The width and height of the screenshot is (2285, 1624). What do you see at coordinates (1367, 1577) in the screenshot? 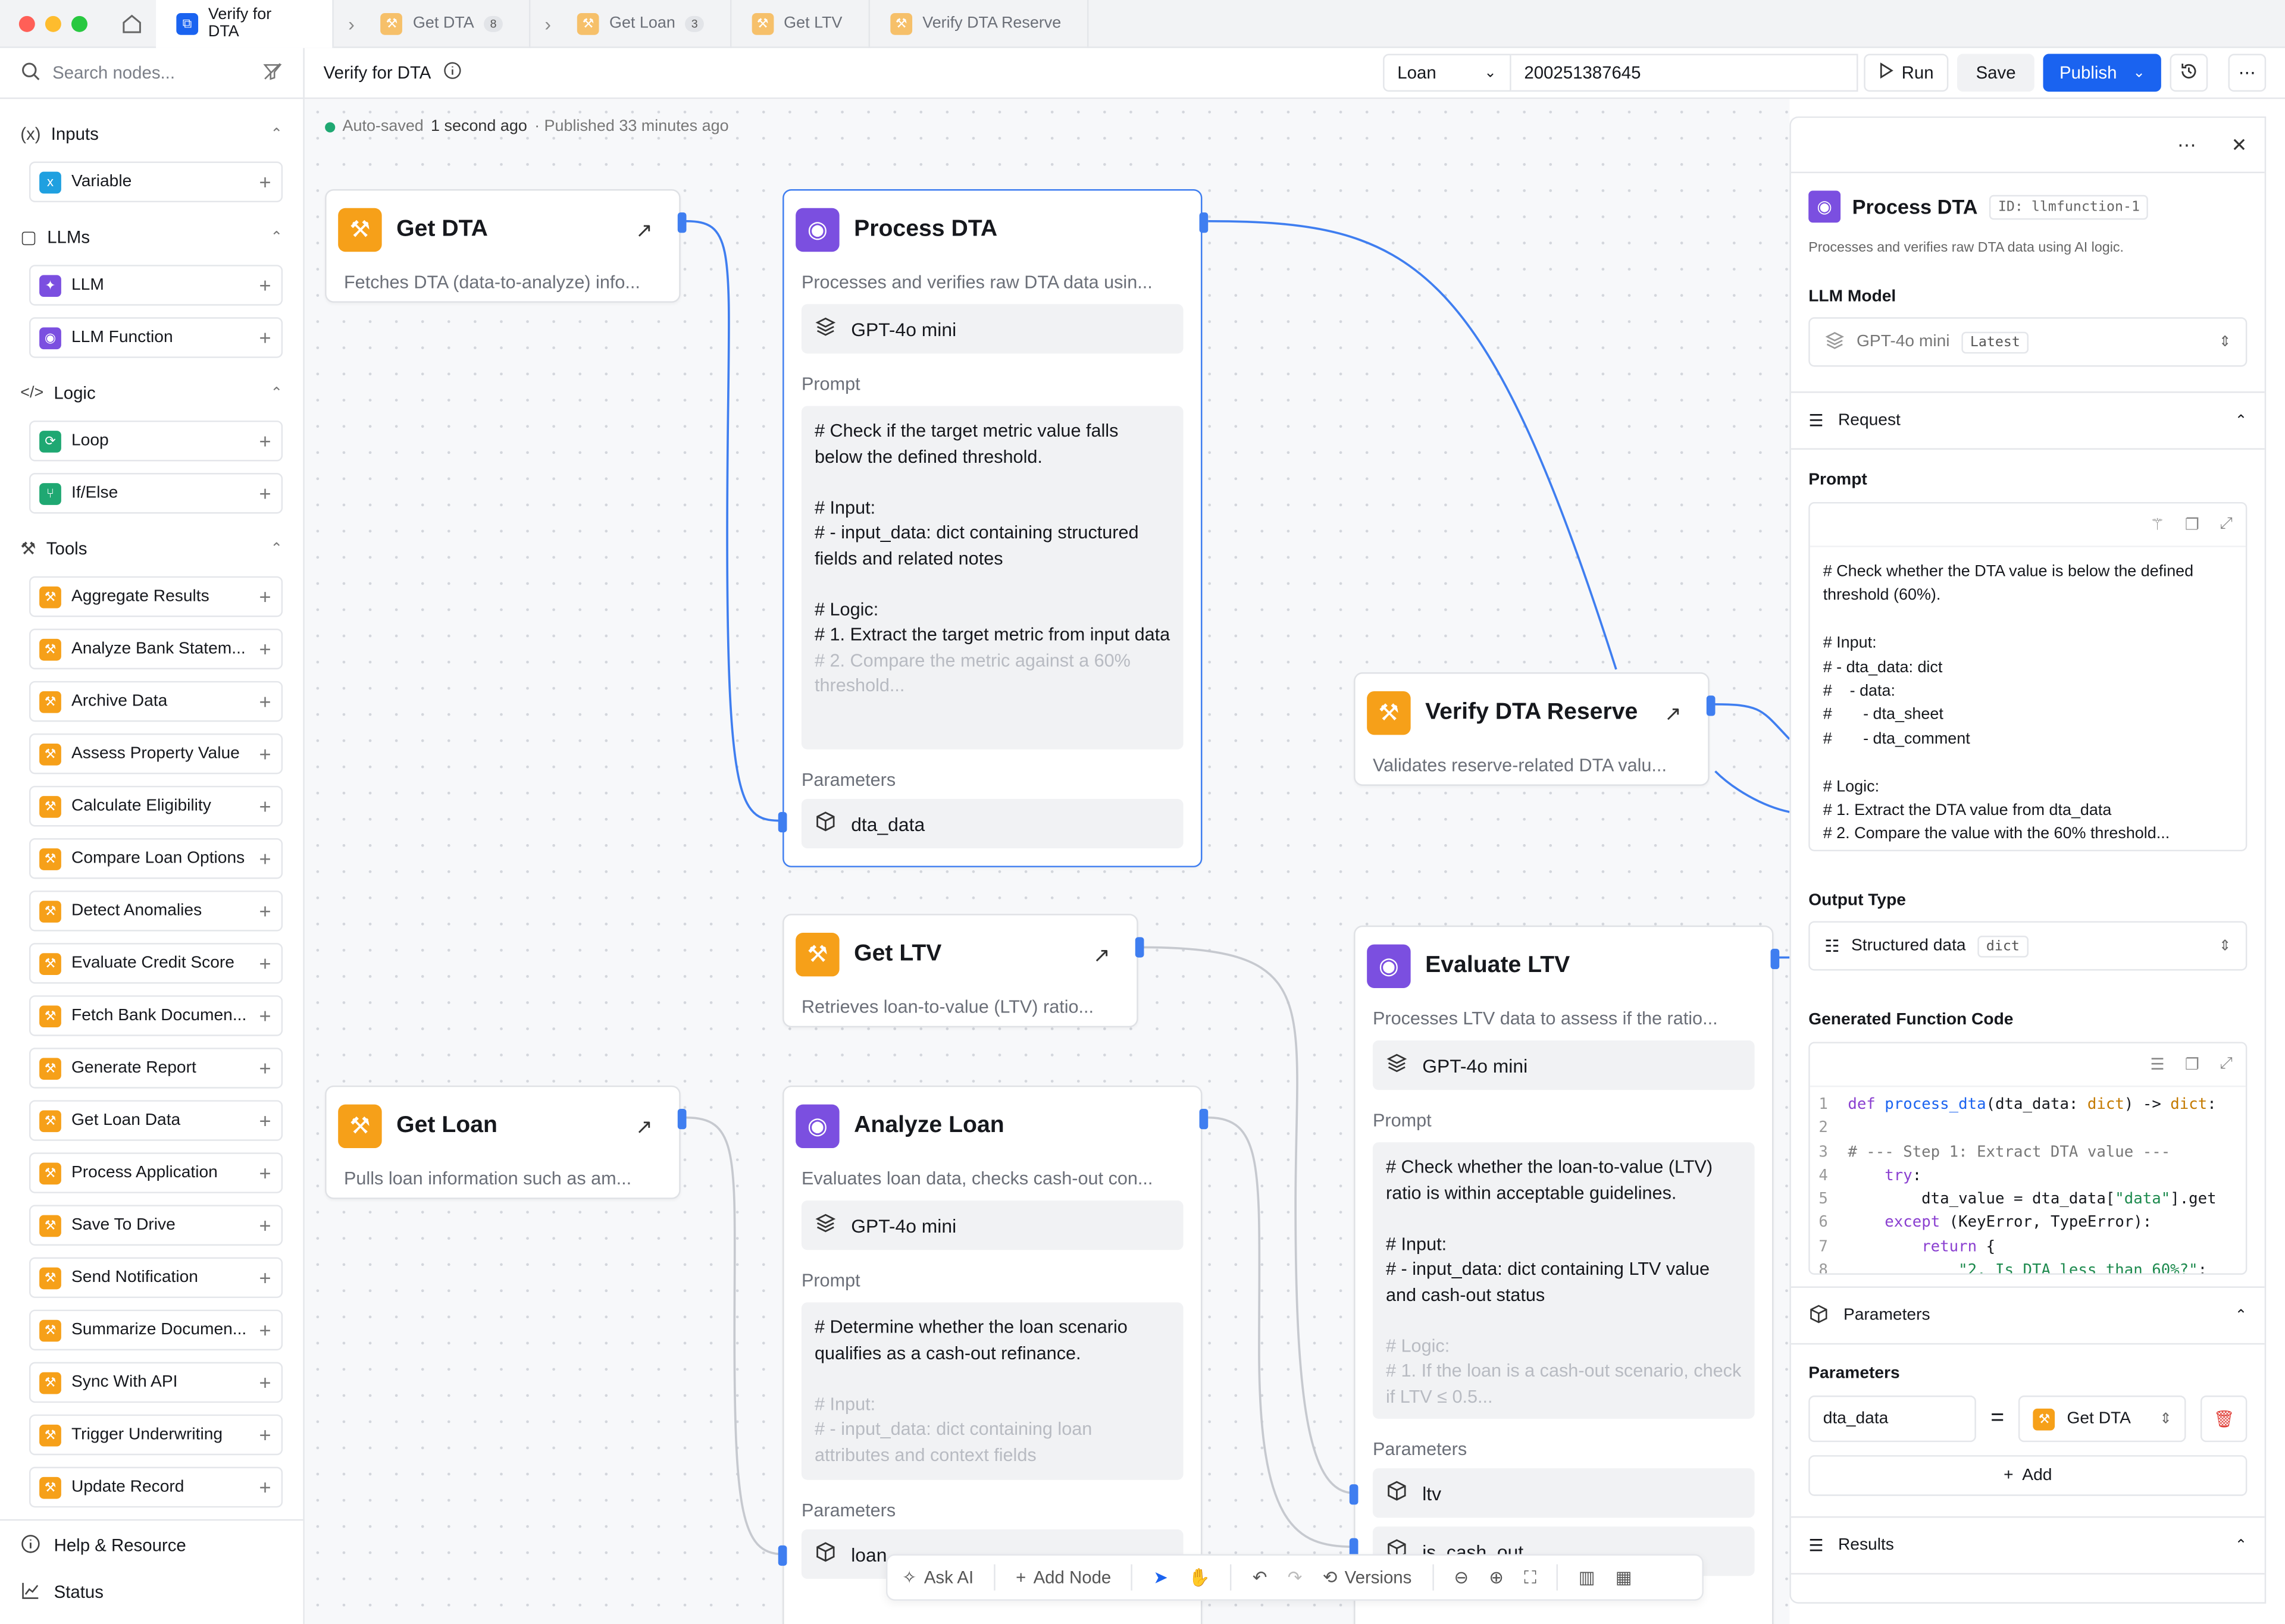
I see `versions-button: ⟲ Versions` at bounding box center [1367, 1577].